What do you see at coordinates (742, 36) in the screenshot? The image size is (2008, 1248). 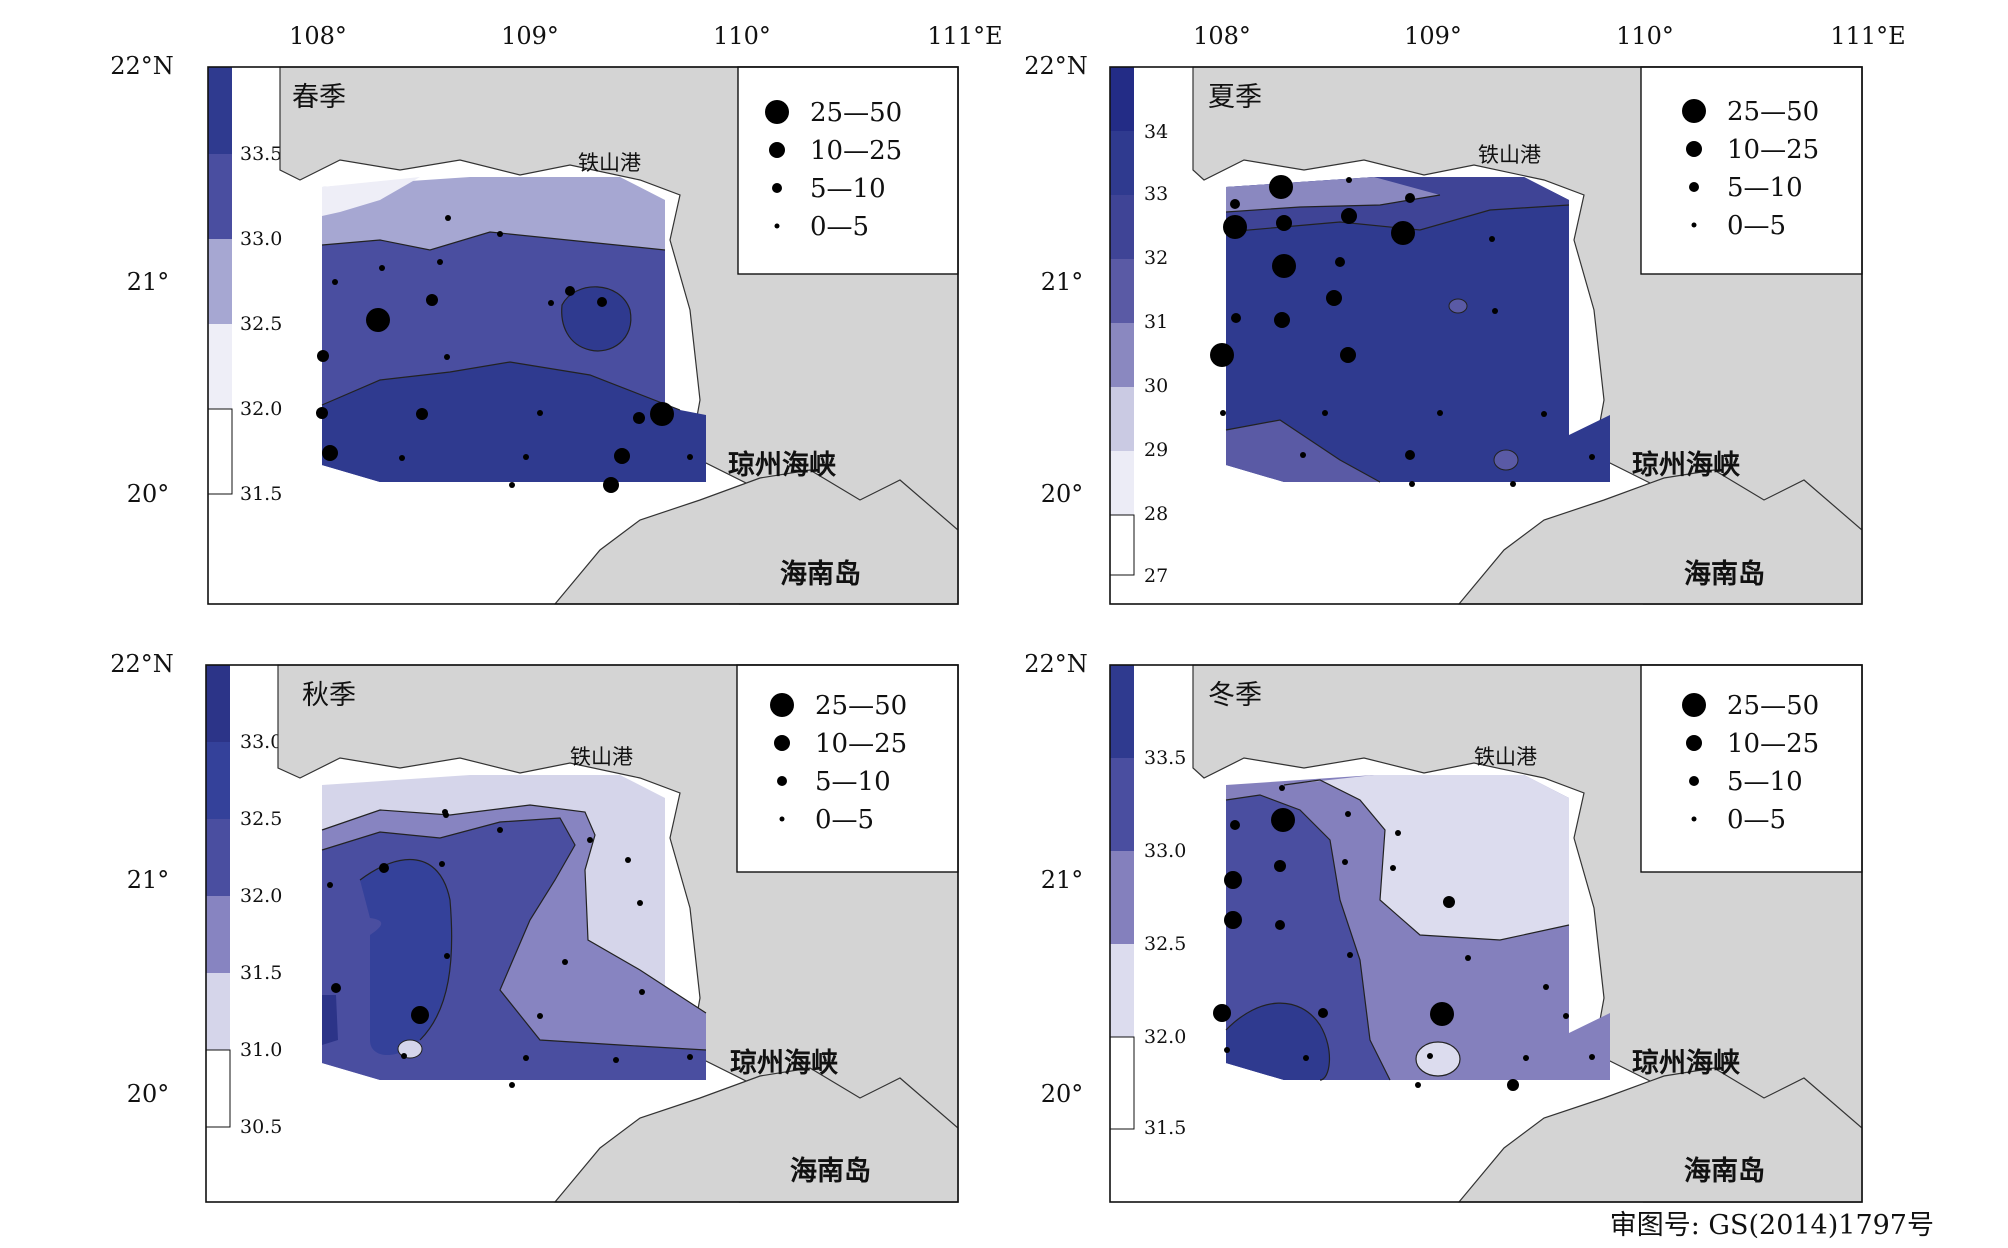 I see `lon-label: 110°` at bounding box center [742, 36].